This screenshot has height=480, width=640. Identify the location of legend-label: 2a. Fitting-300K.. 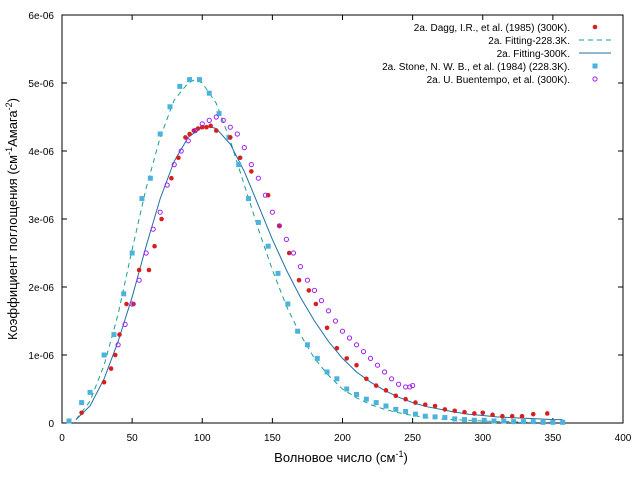
(533, 54).